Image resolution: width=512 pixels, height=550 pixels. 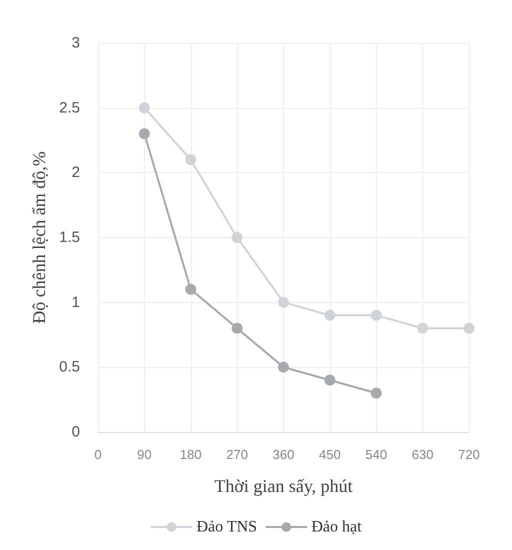 What do you see at coordinates (69, 237) in the screenshot?
I see `y-tick-label: 1.5` at bounding box center [69, 237].